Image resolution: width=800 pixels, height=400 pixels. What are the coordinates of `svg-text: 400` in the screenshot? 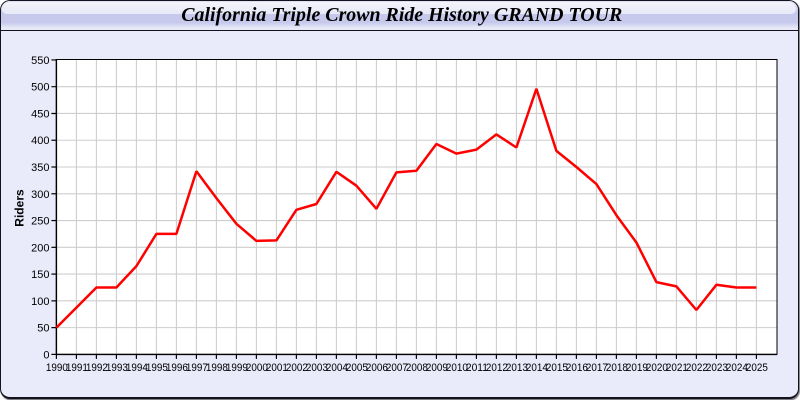 It's located at (40, 141).